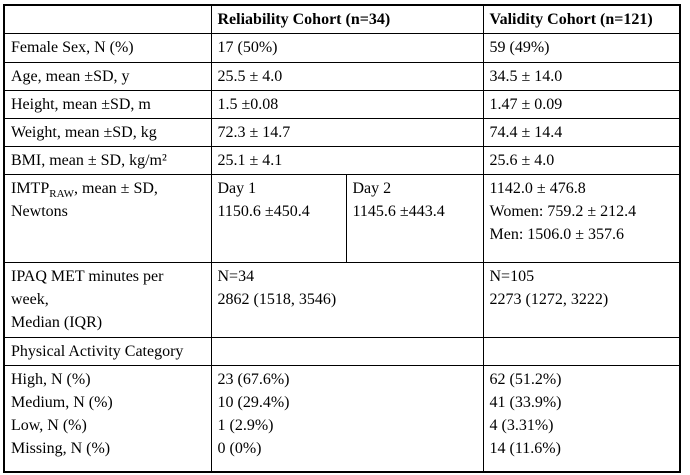 The height and width of the screenshot is (475, 690). Describe the element at coordinates (347, 300) in the screenshot. I see `cell-ipaq-reliability: N=34 2862 (1518, 3546)` at that location.